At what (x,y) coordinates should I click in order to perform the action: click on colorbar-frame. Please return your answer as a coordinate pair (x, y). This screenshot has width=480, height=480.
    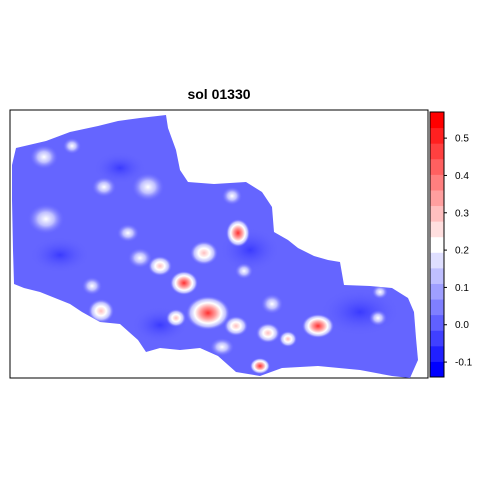
    Looking at the image, I should click on (437, 244).